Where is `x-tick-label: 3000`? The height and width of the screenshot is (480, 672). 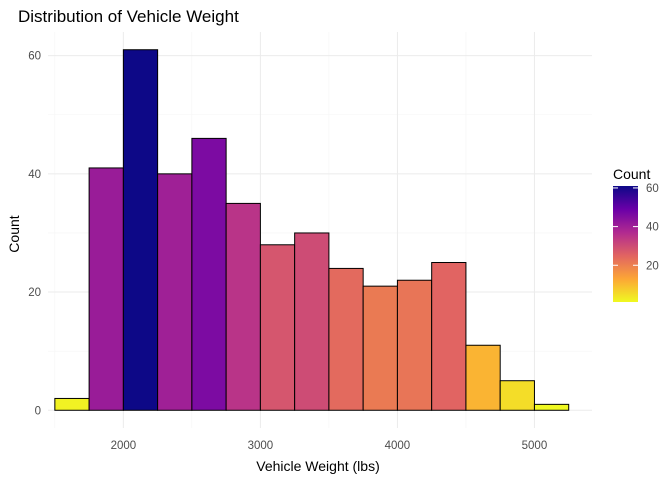
x-tick-label: 3000 is located at coordinates (261, 446).